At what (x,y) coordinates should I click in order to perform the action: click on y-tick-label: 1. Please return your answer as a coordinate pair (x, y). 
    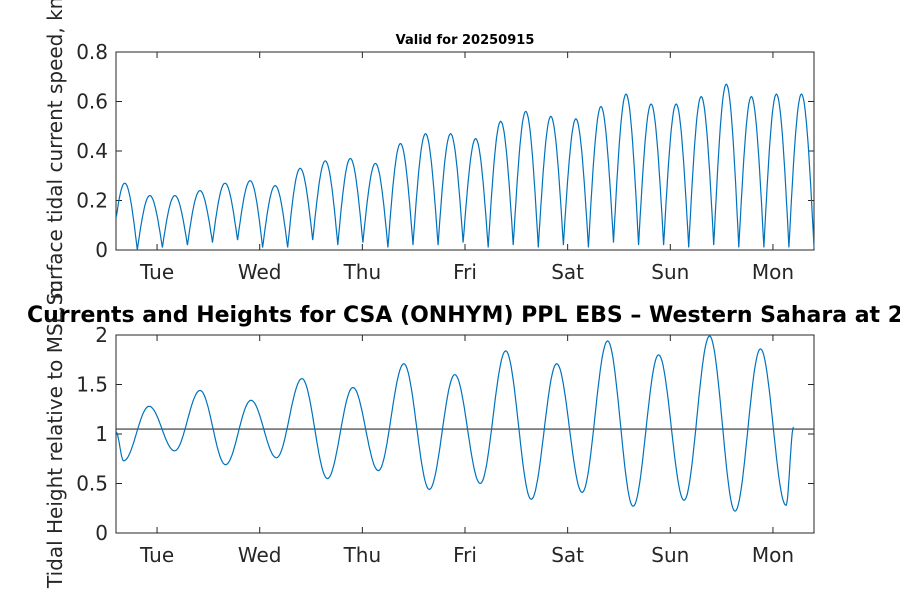
    Looking at the image, I should click on (101, 434).